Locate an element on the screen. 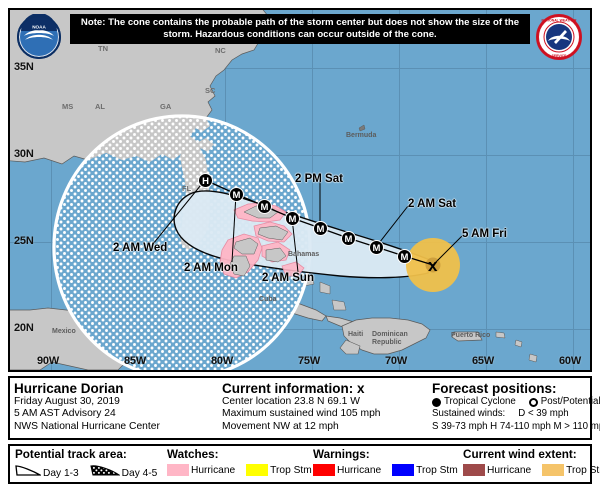 This screenshot has height=492, width=600. post-potential-tc-label: Post/Potential TC is located at coordinates (570, 401).